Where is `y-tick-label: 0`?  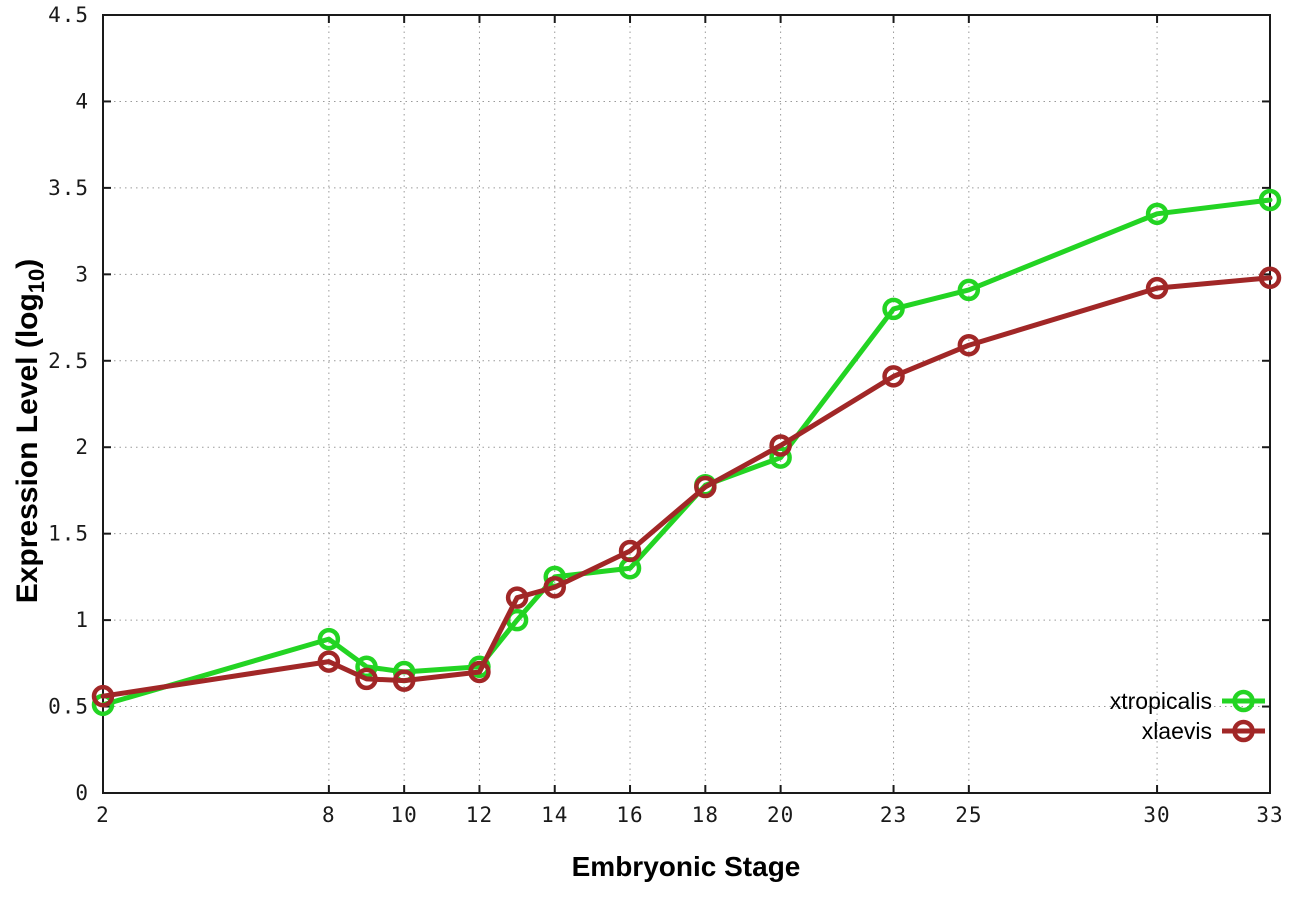 y-tick-label: 0 is located at coordinates (82, 793).